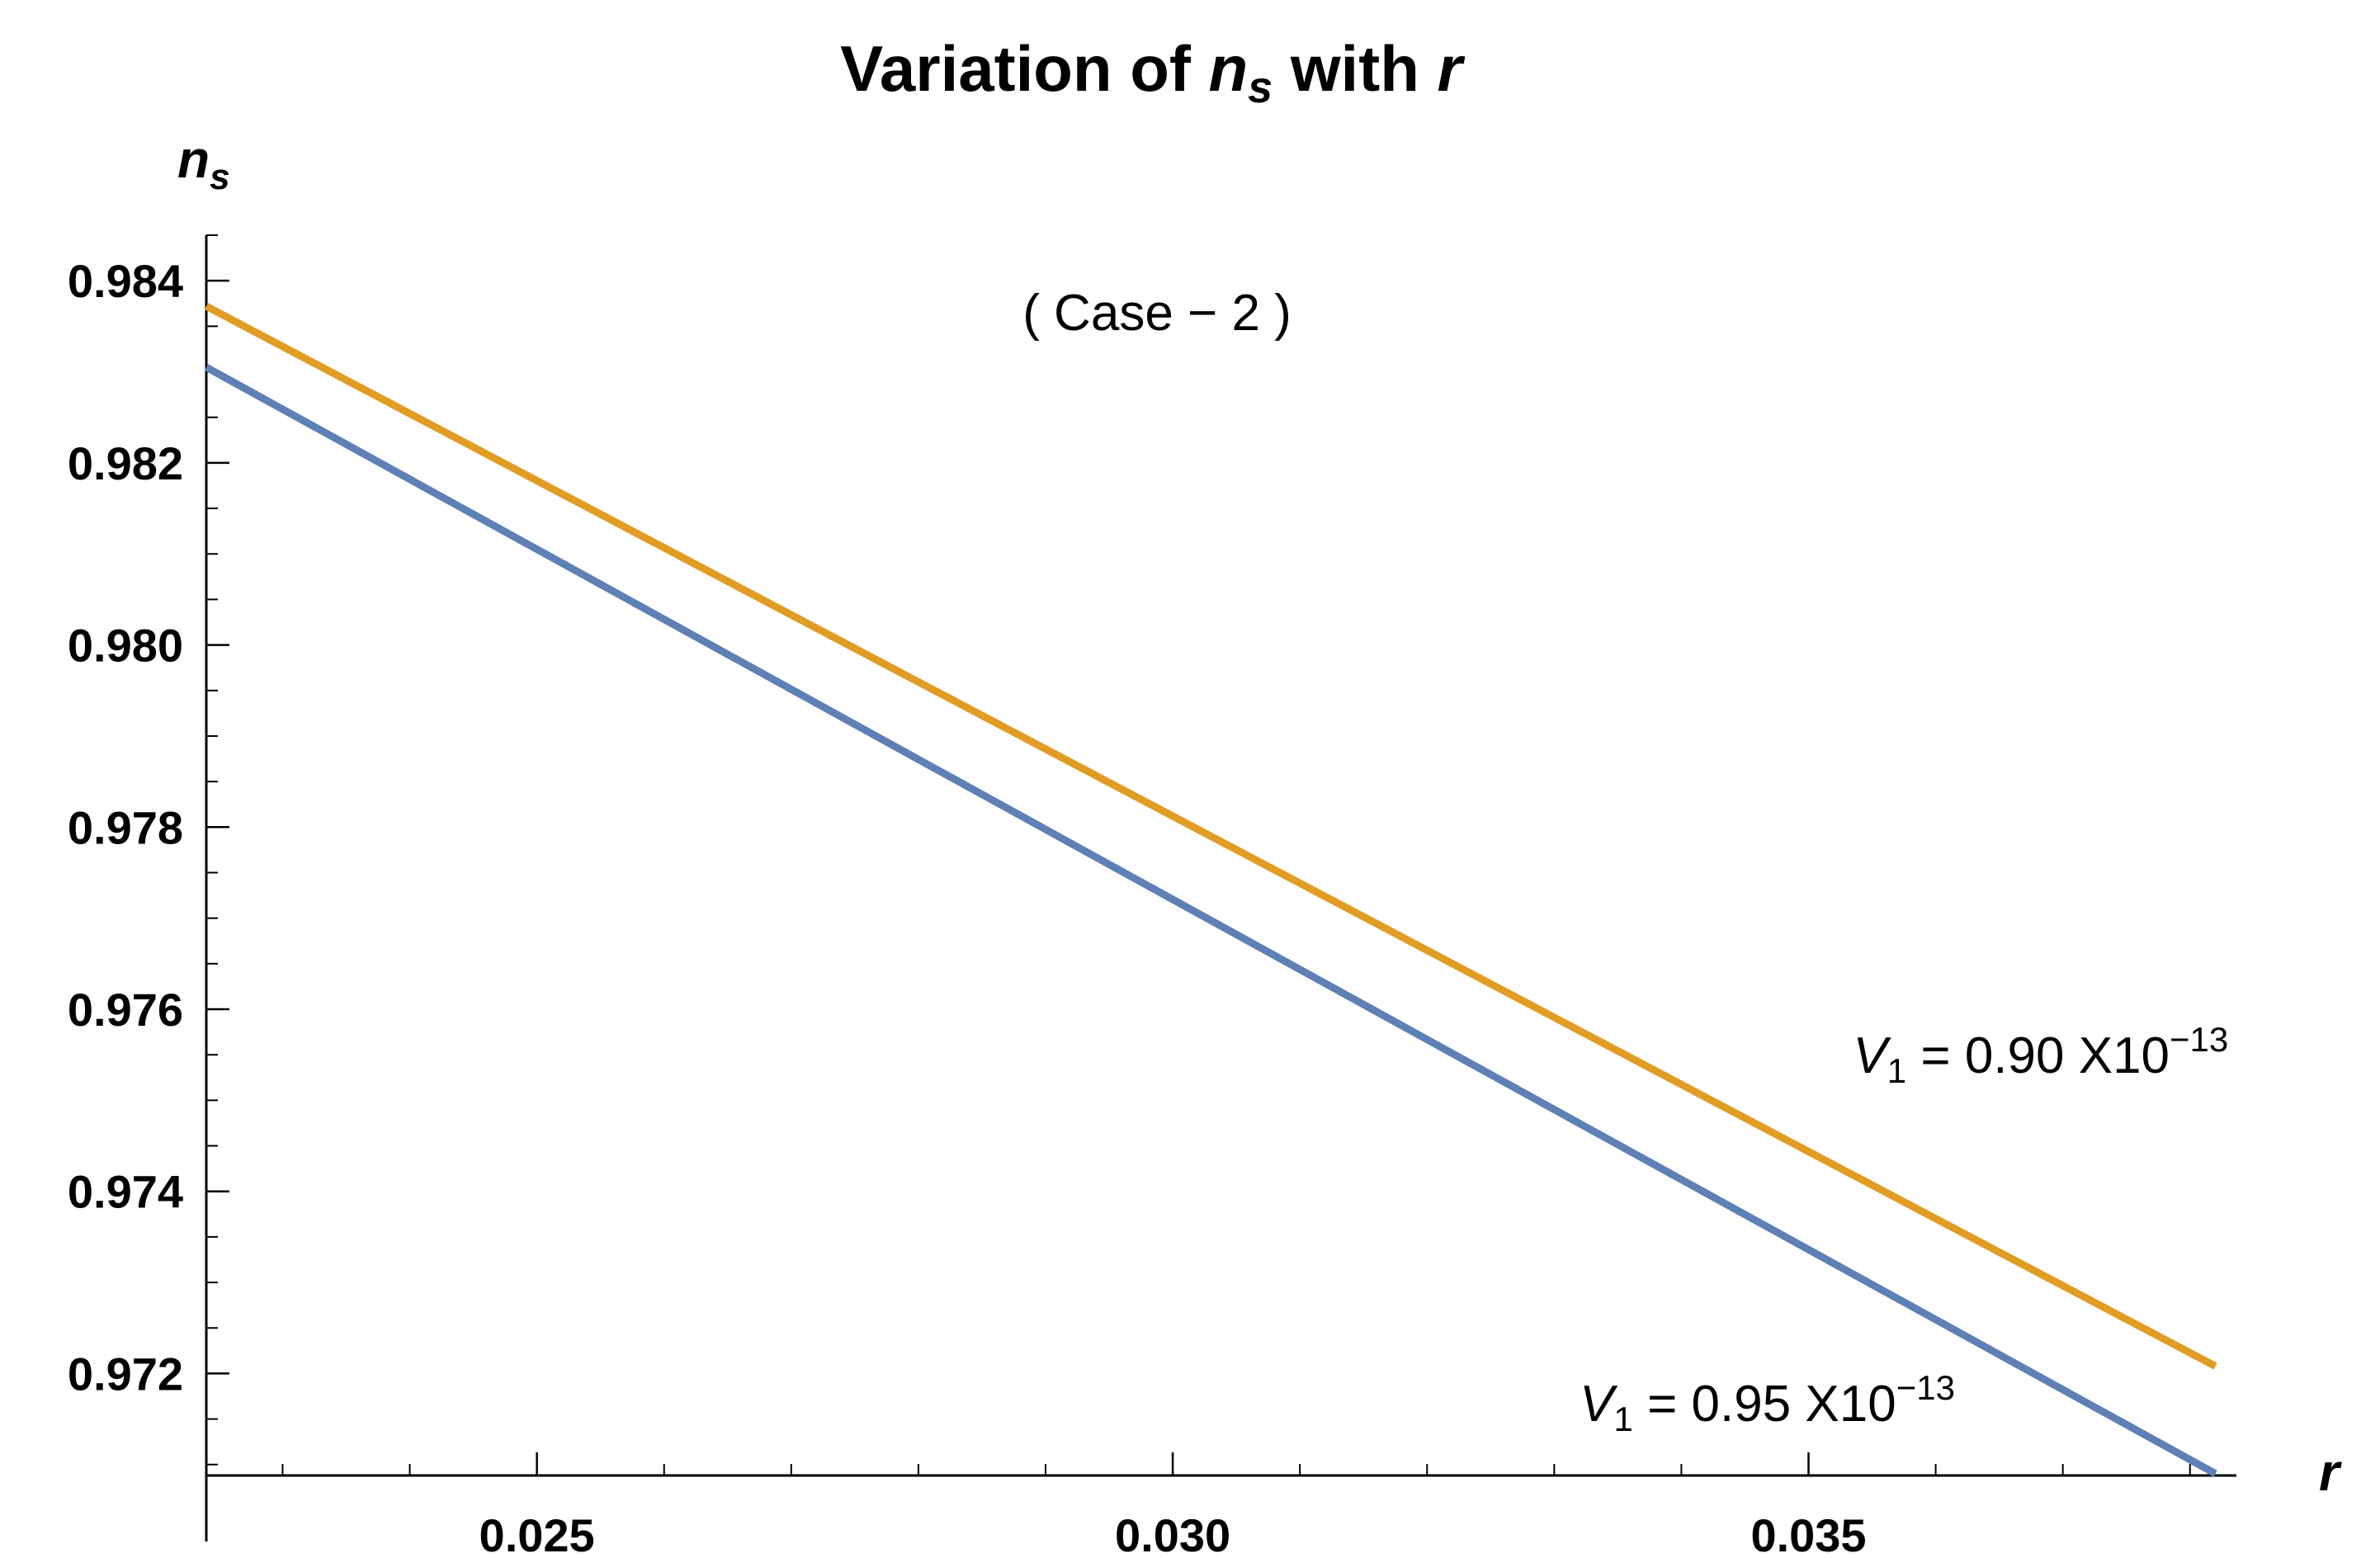  Describe the element at coordinates (125, 646) in the screenshot. I see `y-tick-label: 0.980` at that location.